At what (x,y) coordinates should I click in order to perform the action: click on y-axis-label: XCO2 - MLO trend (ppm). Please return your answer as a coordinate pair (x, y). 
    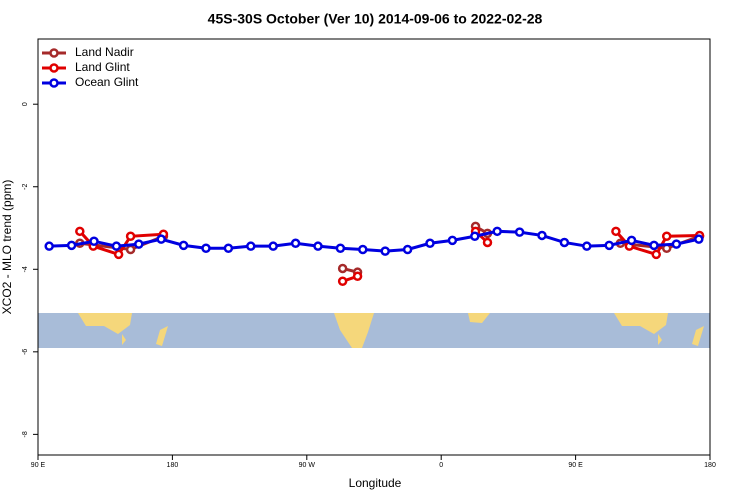
    Looking at the image, I should click on (7, 247).